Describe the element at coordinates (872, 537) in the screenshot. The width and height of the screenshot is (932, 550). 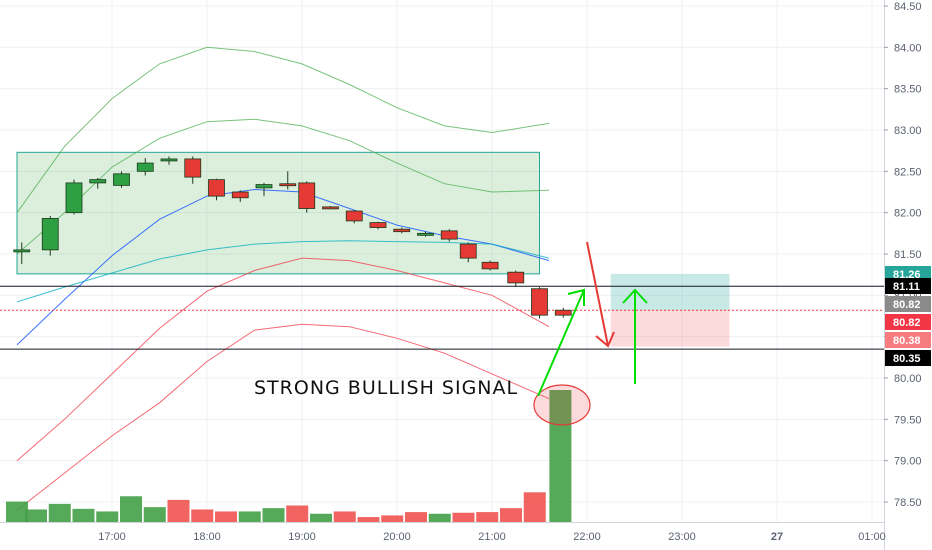
I see `time-tick-label: 01:00` at that location.